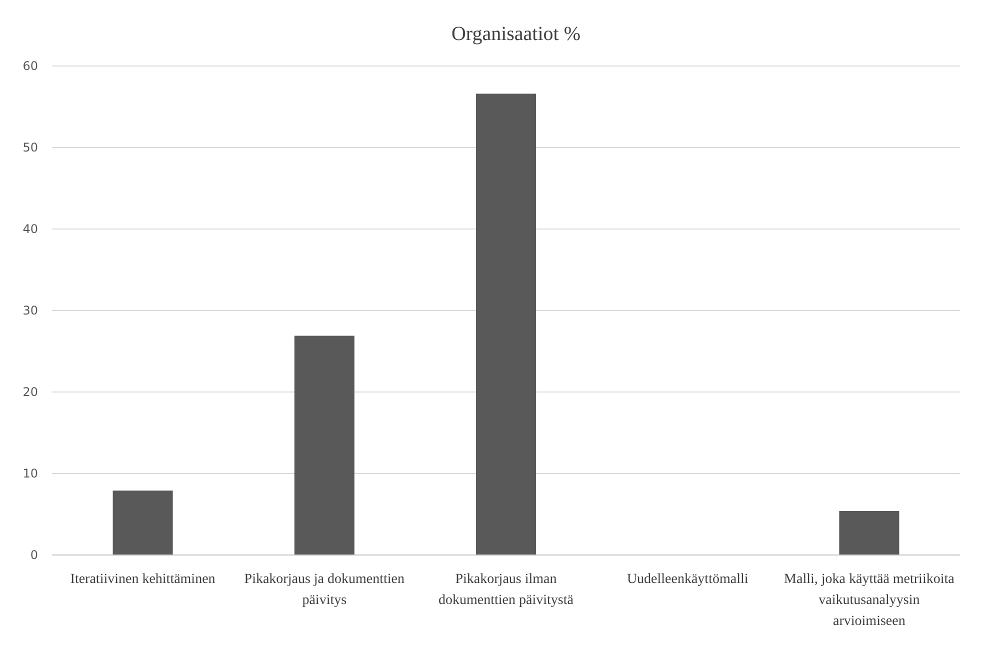 The image size is (987, 657). I want to click on x-tick-label: Pikakorjaus ja dokumenttien päivitys, so click(324, 590).